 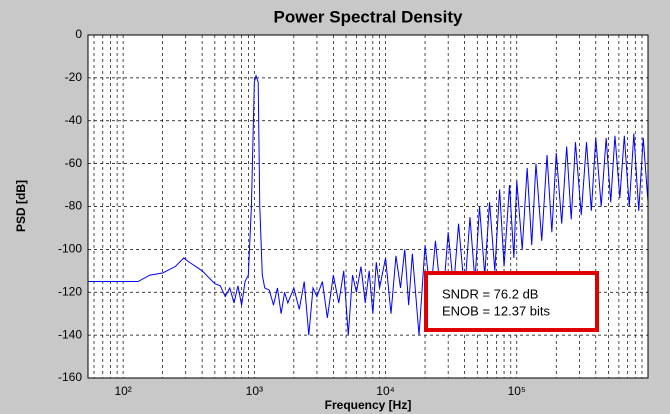 What do you see at coordinates (74, 163) in the screenshot?
I see `y-tick-label: -60` at bounding box center [74, 163].